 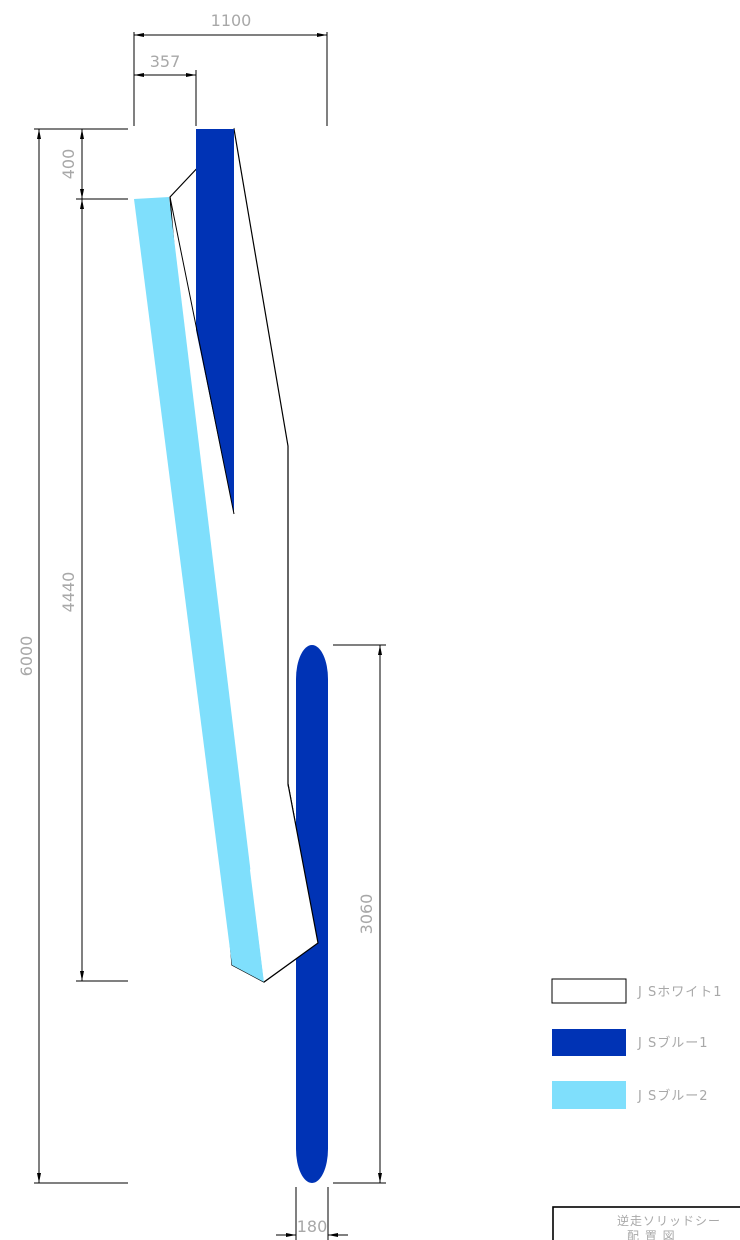 I want to click on dim-lower-blue-height: 3060, so click(x=366, y=914).